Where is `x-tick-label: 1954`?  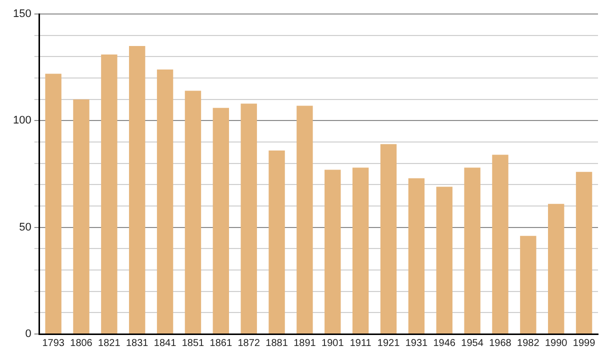 x-tick-label: 1954 is located at coordinates (472, 343).